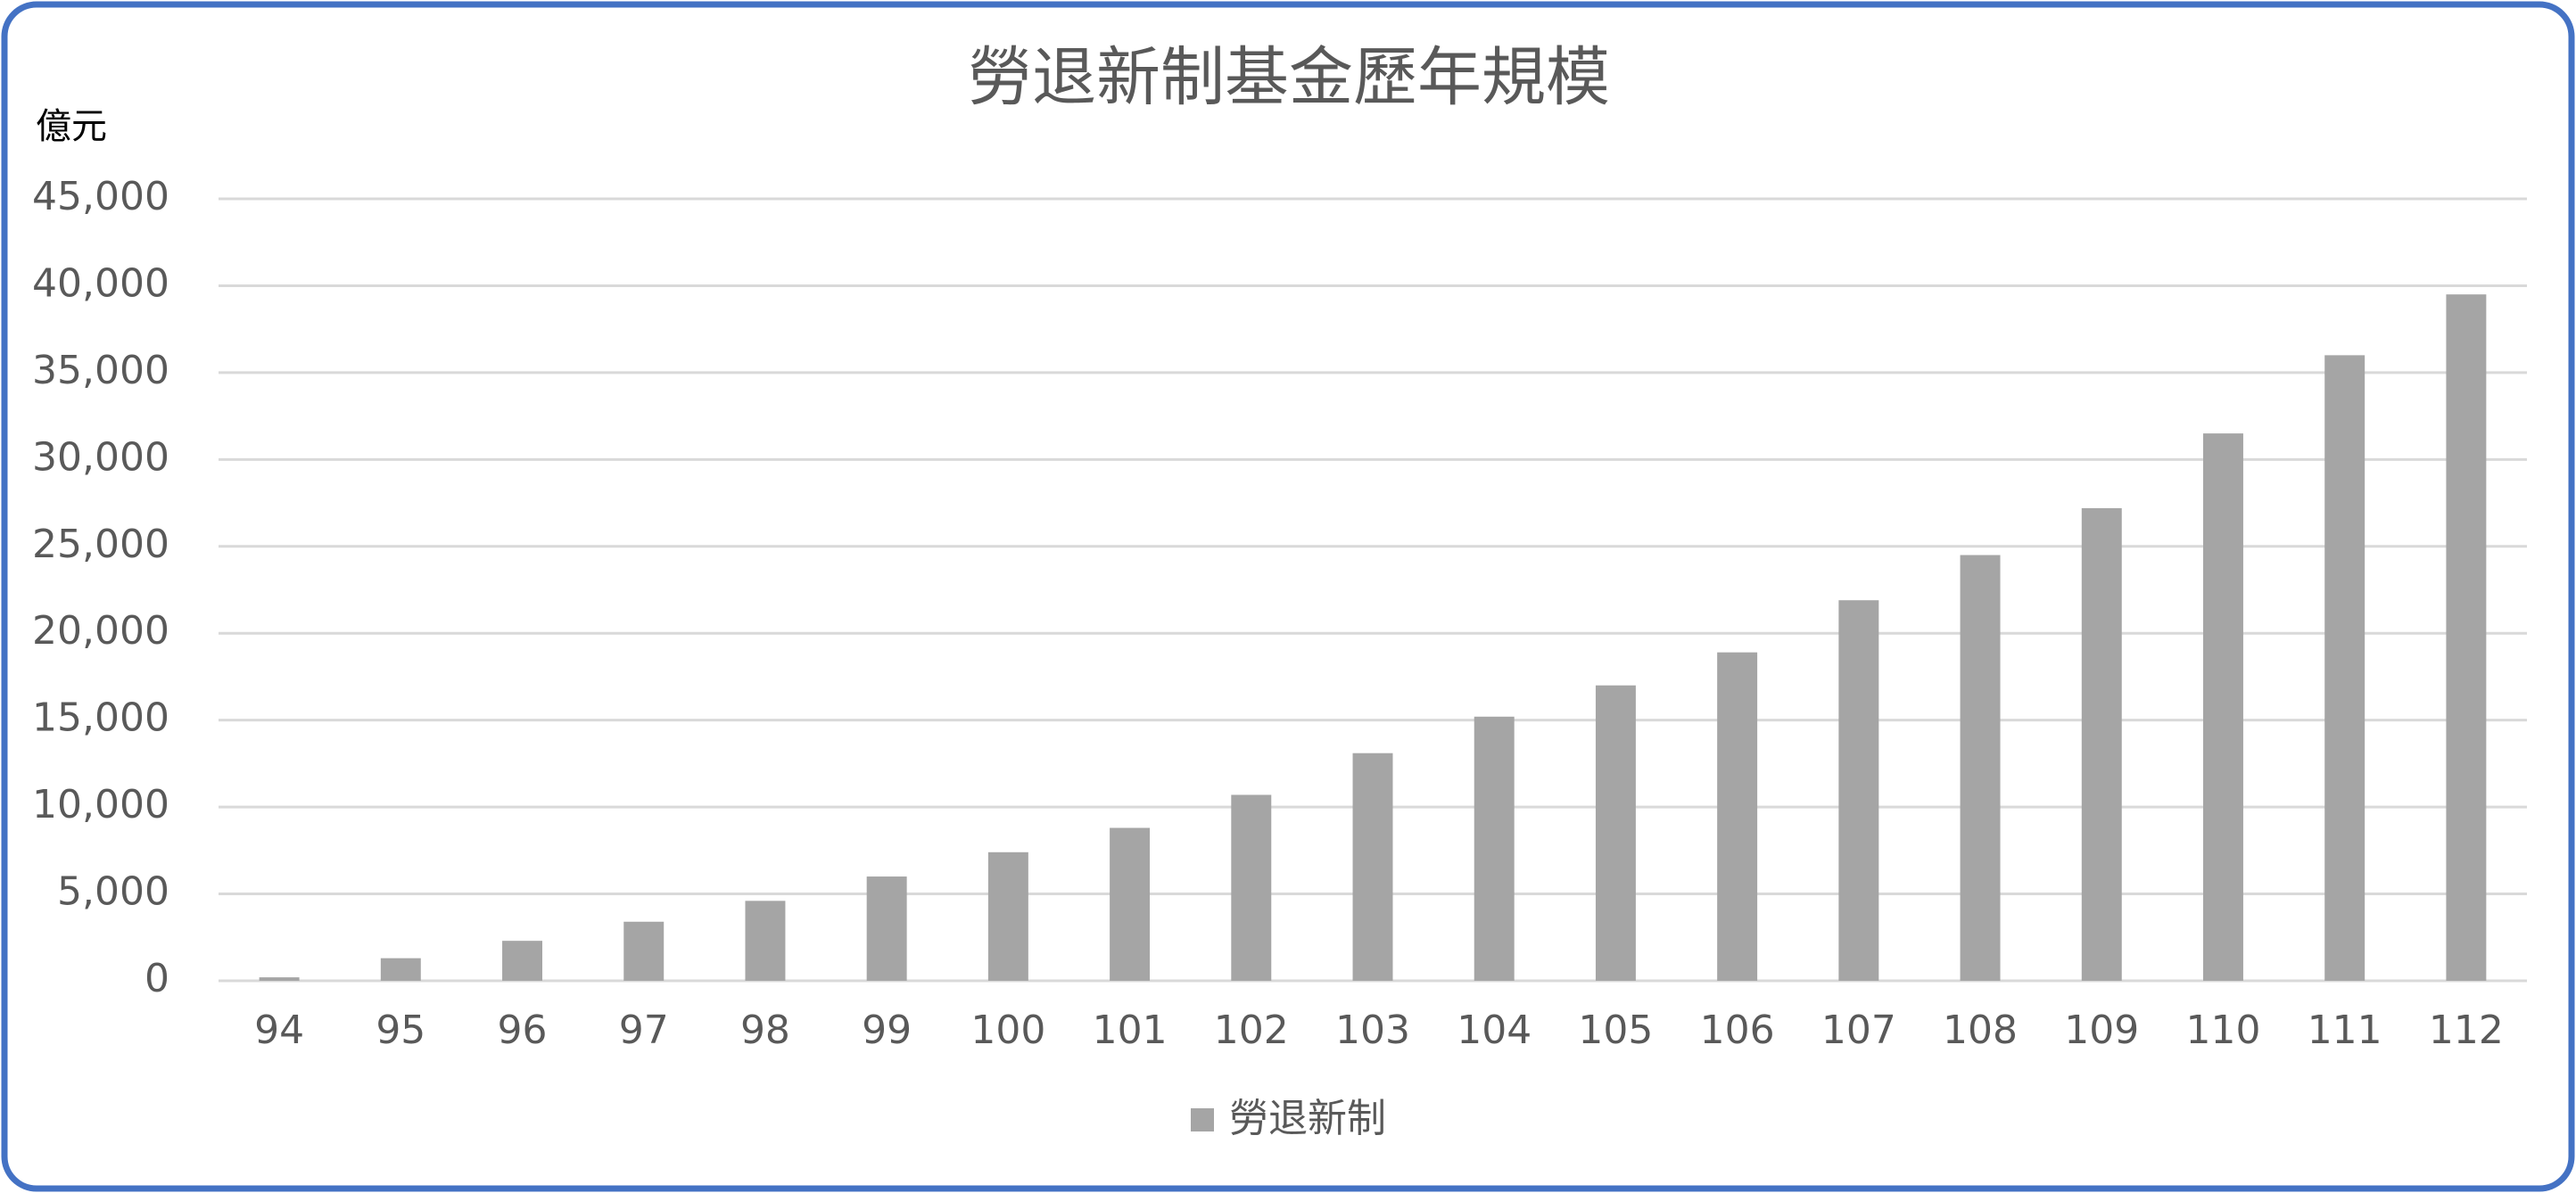  What do you see at coordinates (100, 718) in the screenshot?
I see `y-tick-label: 15,000` at bounding box center [100, 718].